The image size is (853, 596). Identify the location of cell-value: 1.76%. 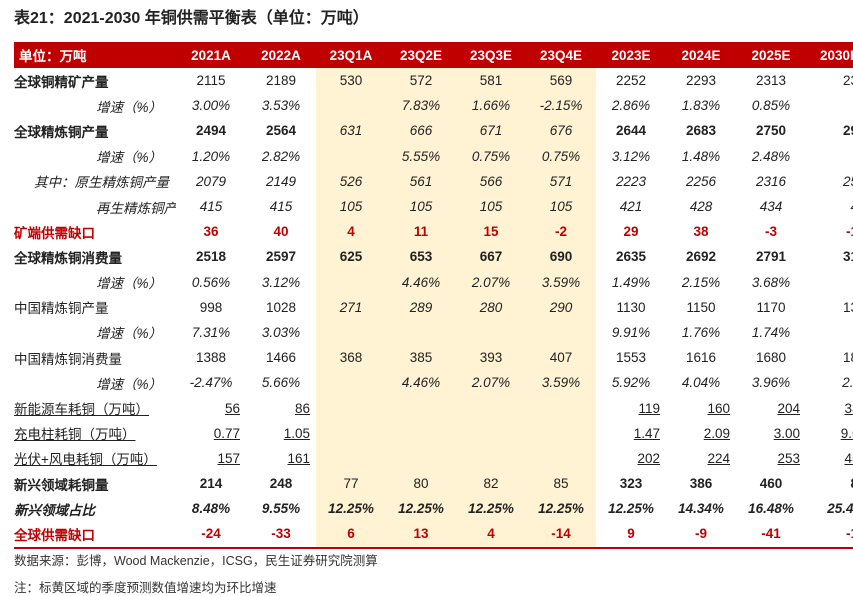
(701, 332).